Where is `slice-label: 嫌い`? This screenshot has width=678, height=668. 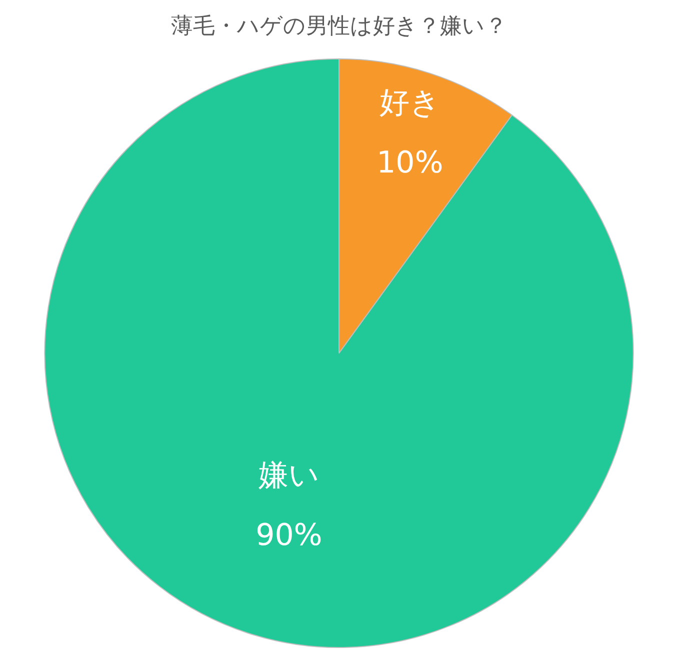 slice-label: 嫌い is located at coordinates (289, 475).